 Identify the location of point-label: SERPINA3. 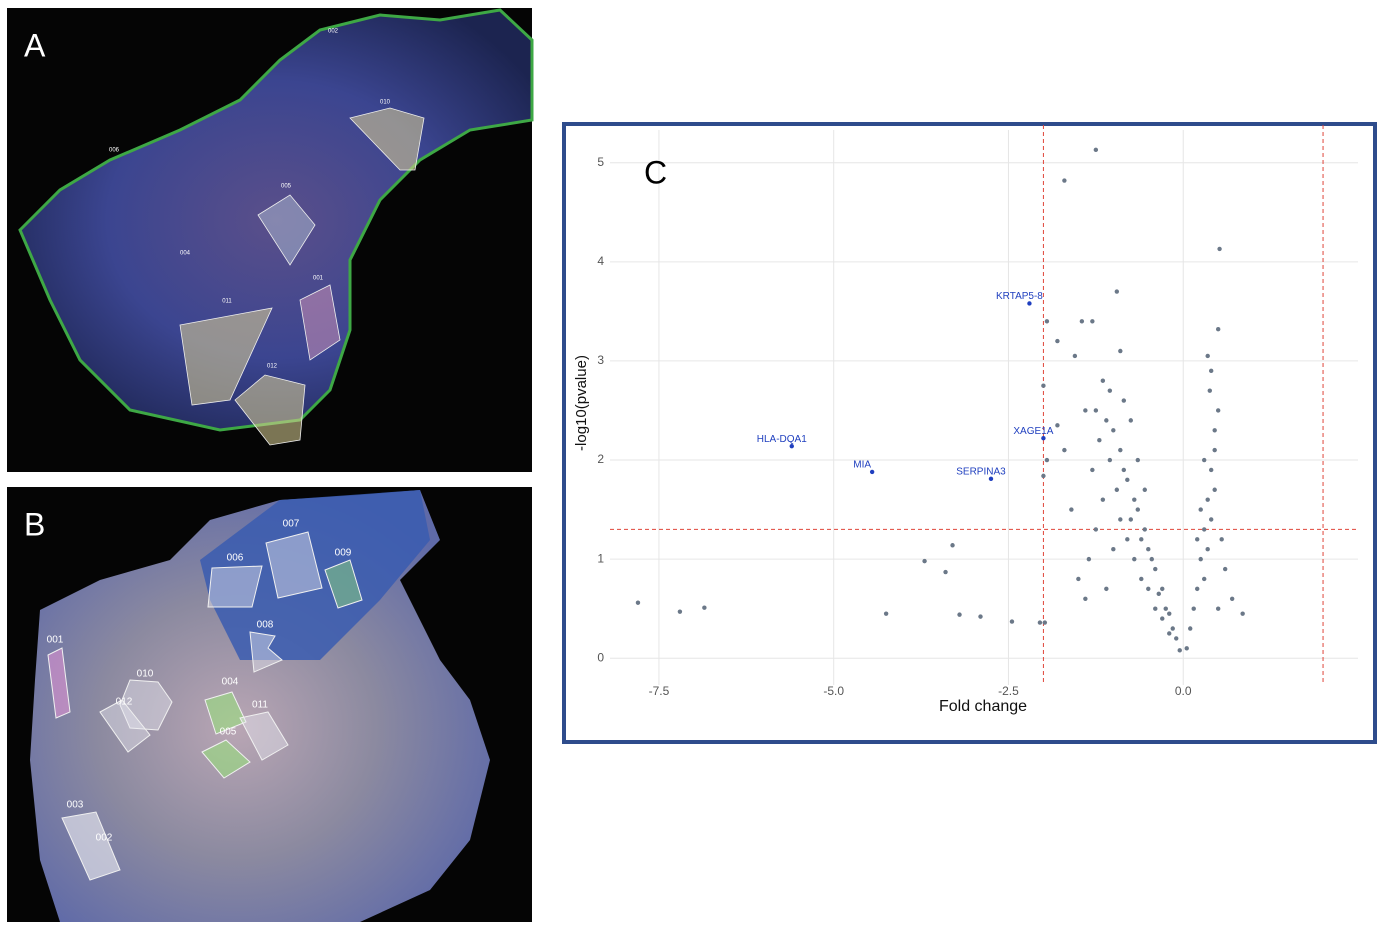
(981, 471).